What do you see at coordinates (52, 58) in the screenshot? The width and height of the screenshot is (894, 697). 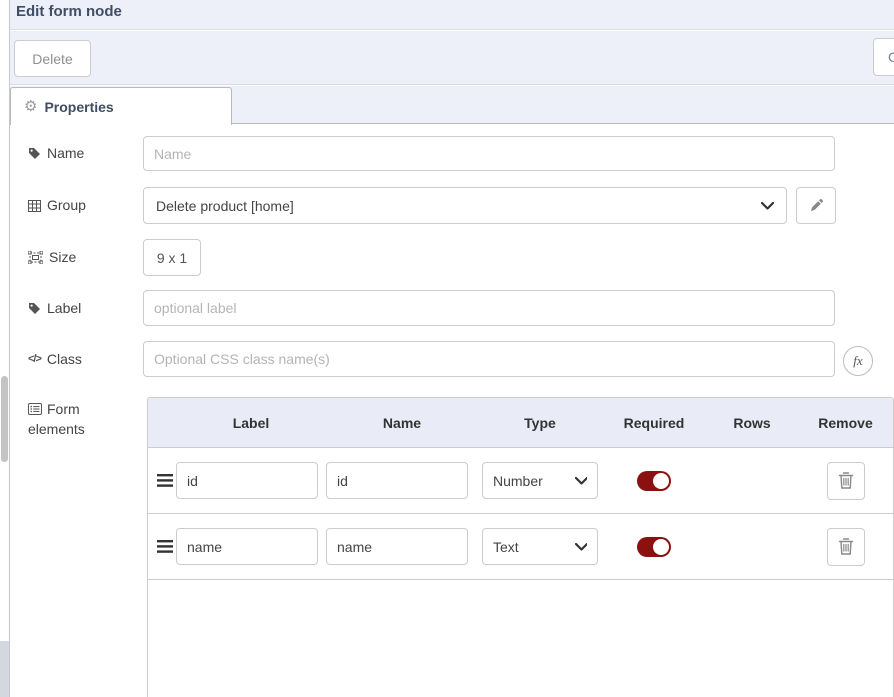 I see `delete-button: Delete` at bounding box center [52, 58].